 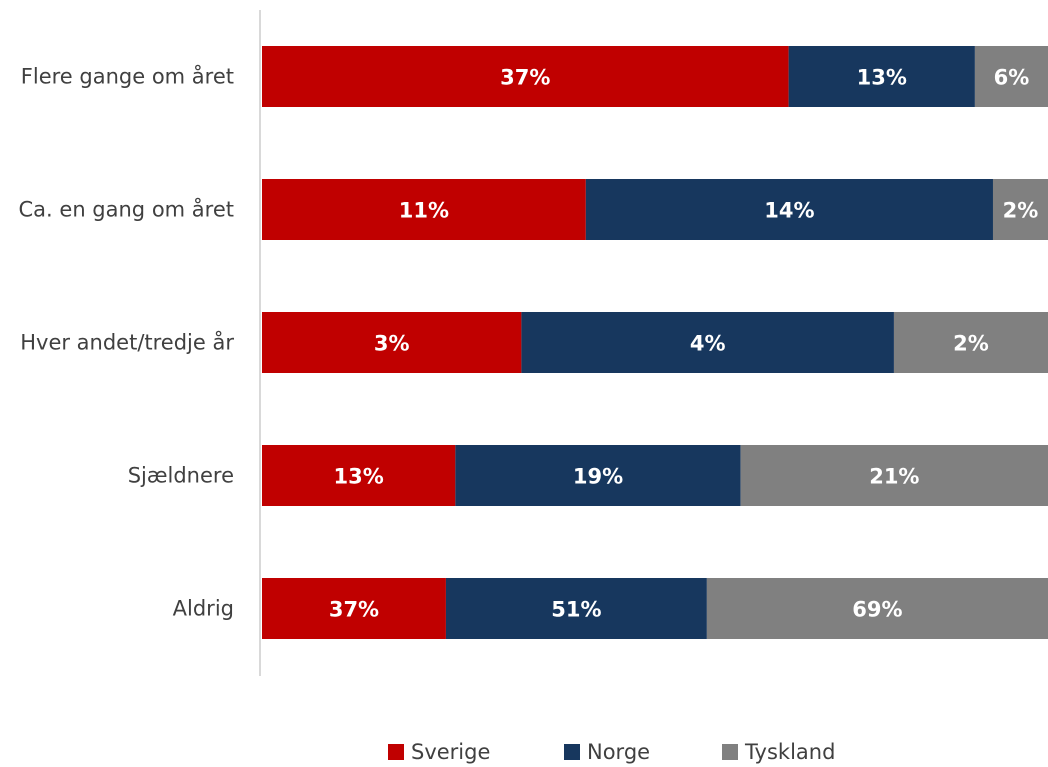 I want to click on data-label: 3%, so click(x=392, y=344).